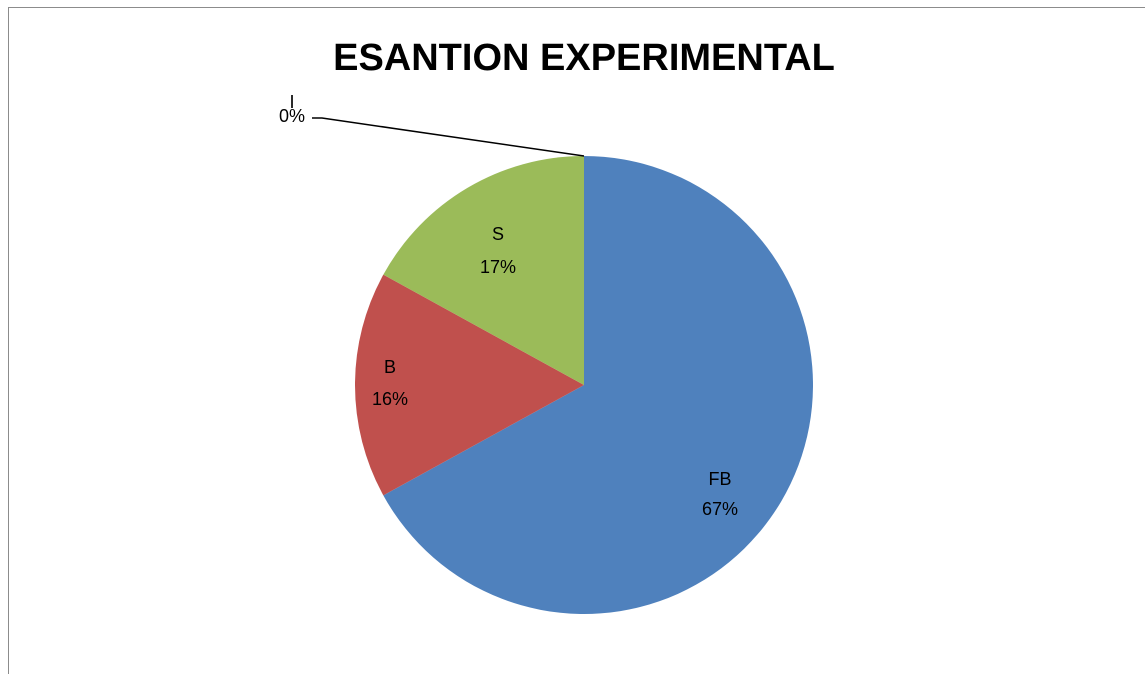  What do you see at coordinates (719, 479) in the screenshot?
I see `slice-label: FB` at bounding box center [719, 479].